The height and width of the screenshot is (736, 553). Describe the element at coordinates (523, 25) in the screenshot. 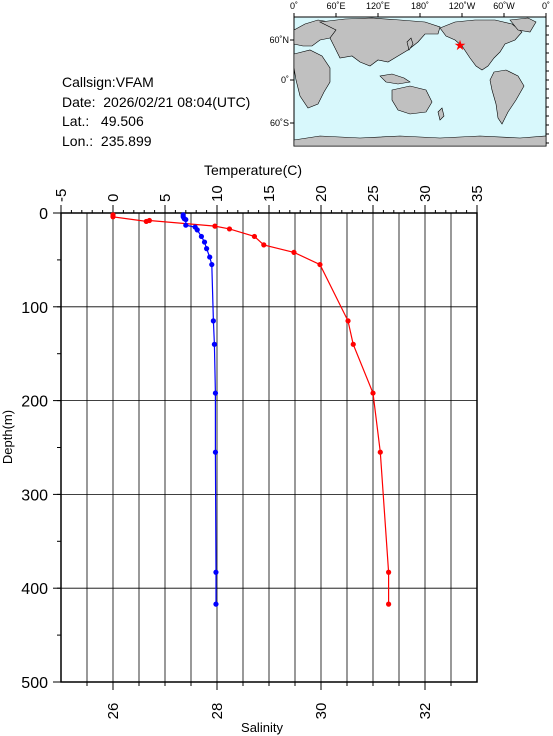

I see `land-greenland` at that location.